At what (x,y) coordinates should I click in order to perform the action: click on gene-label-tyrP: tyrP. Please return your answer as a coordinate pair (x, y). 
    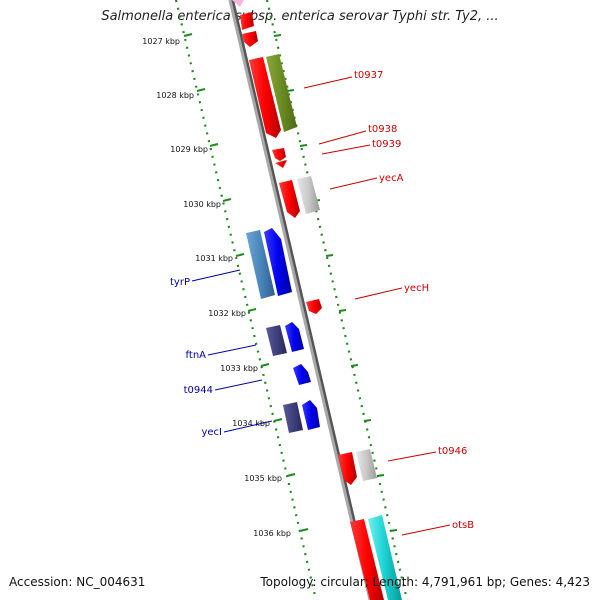
    Looking at the image, I should click on (180, 282).